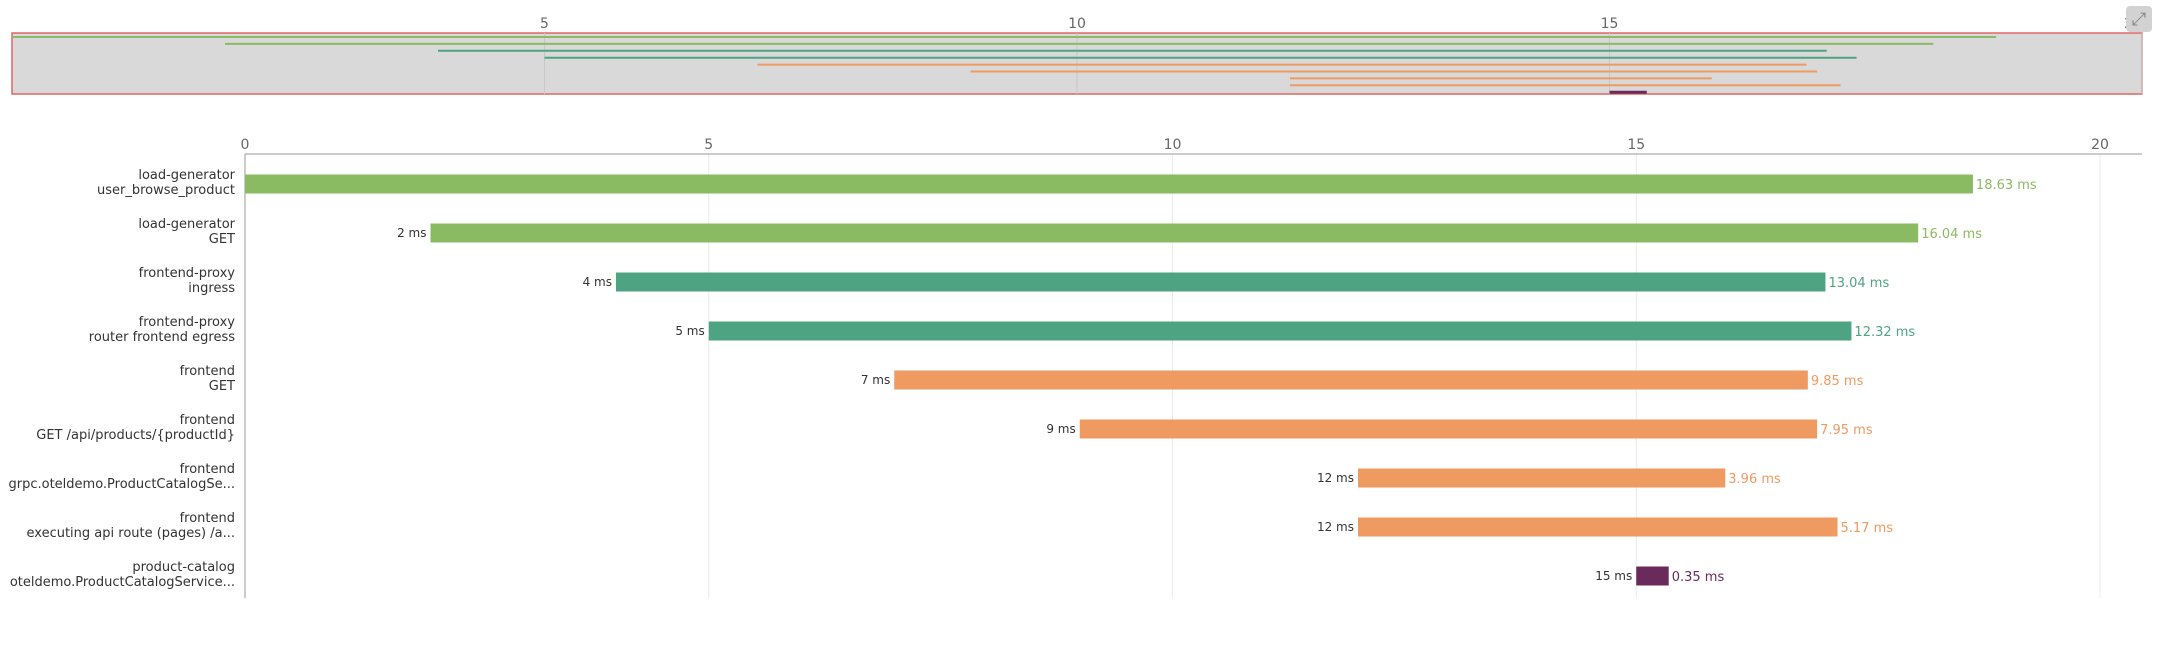 Image resolution: width=2158 pixels, height=650 pixels. What do you see at coordinates (1837, 381) in the screenshot?
I see `span-duration-label: 9.85 ms` at bounding box center [1837, 381].